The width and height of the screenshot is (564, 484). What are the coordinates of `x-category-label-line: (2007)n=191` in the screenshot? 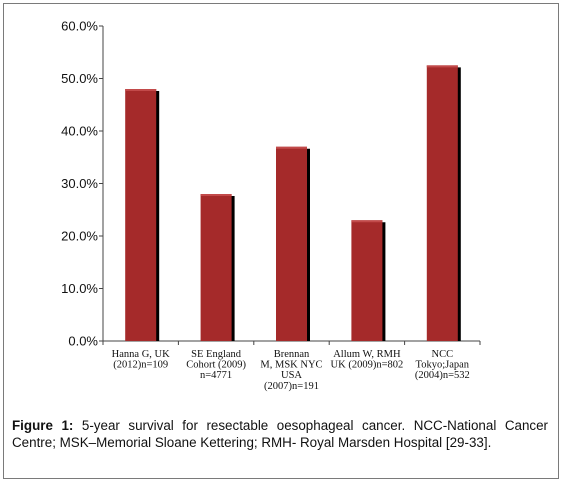 It's located at (291, 386).